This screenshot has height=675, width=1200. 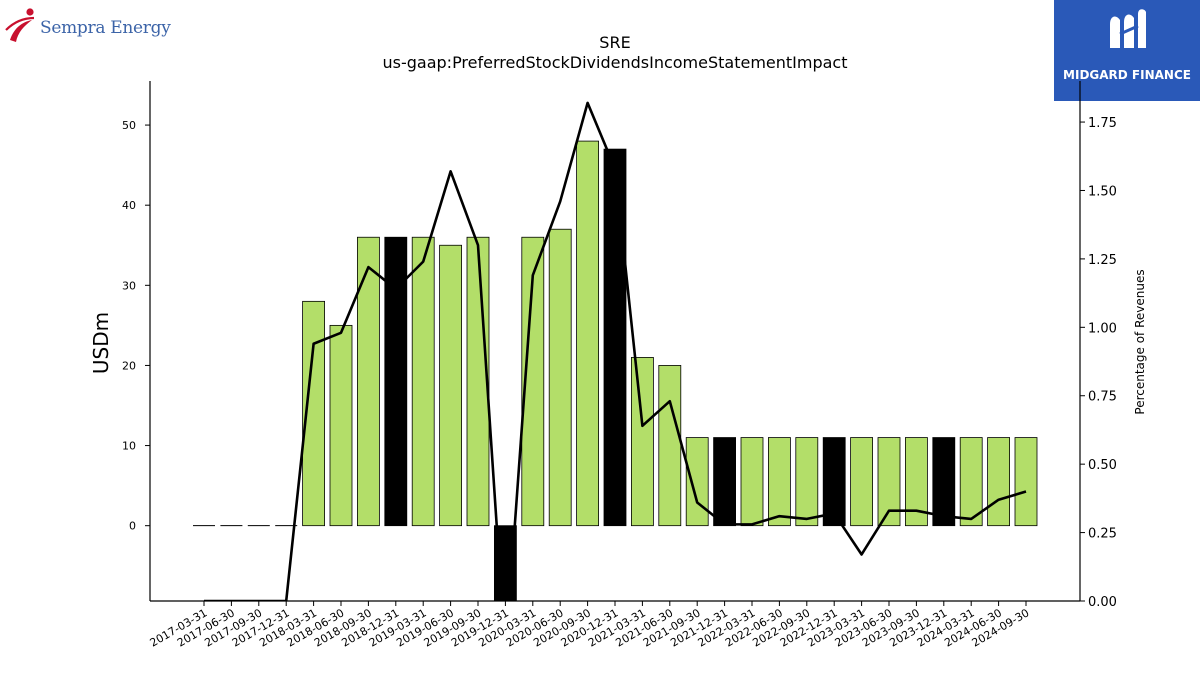 I want to click on sempra-logo-text: Sempra Energy, so click(x=105, y=28).